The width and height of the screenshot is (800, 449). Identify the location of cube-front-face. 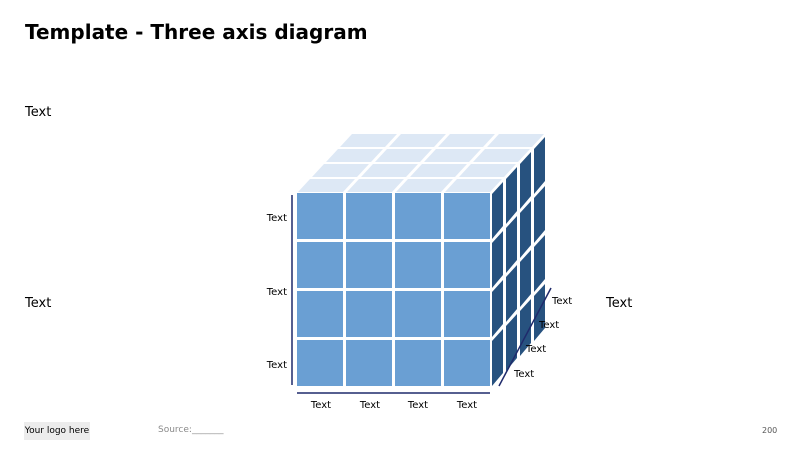
(393, 289).